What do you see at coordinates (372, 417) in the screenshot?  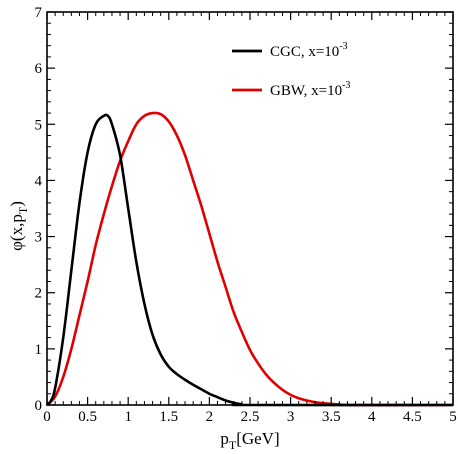 I see `x-tick-label-8: 4` at bounding box center [372, 417].